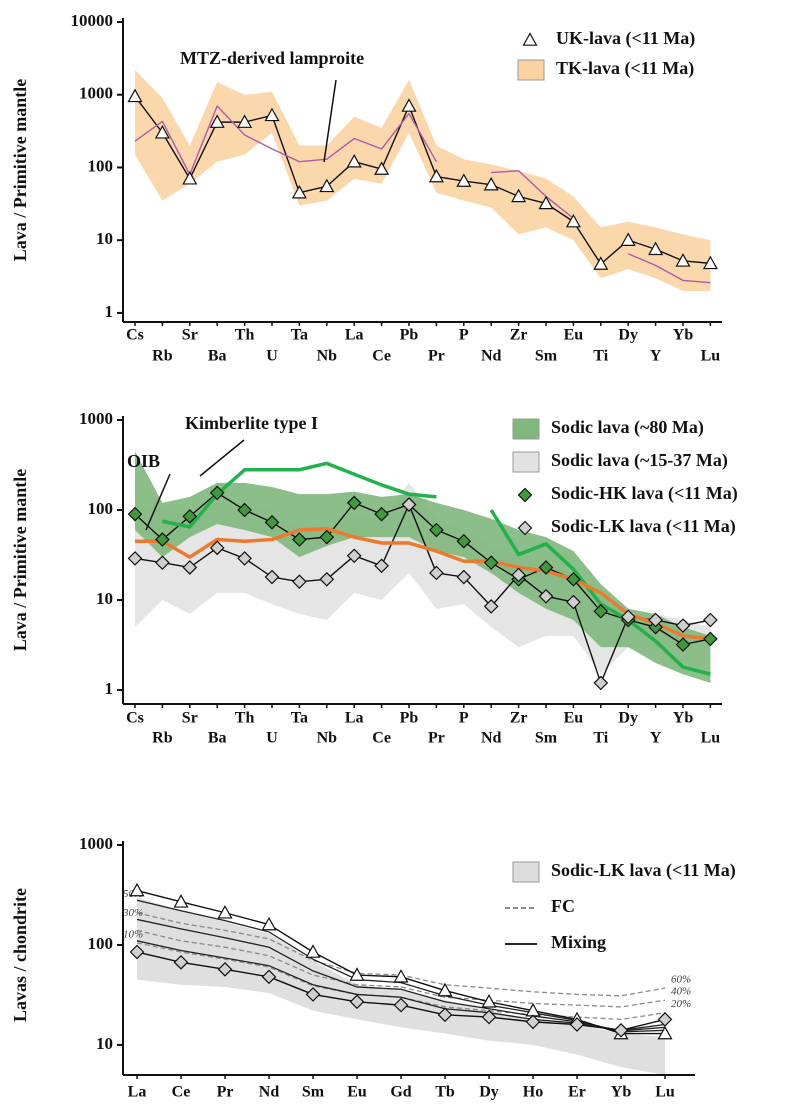 The image size is (808, 1111). Describe the element at coordinates (681, 980) in the screenshot. I see `curve-label: 60%` at that location.